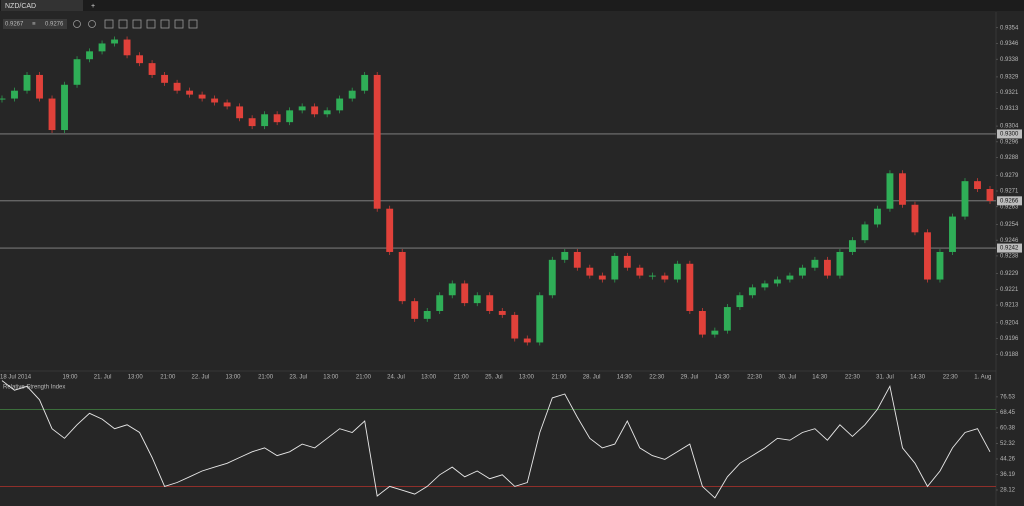  What do you see at coordinates (93, 6) in the screenshot?
I see `new-tab: +` at bounding box center [93, 6].